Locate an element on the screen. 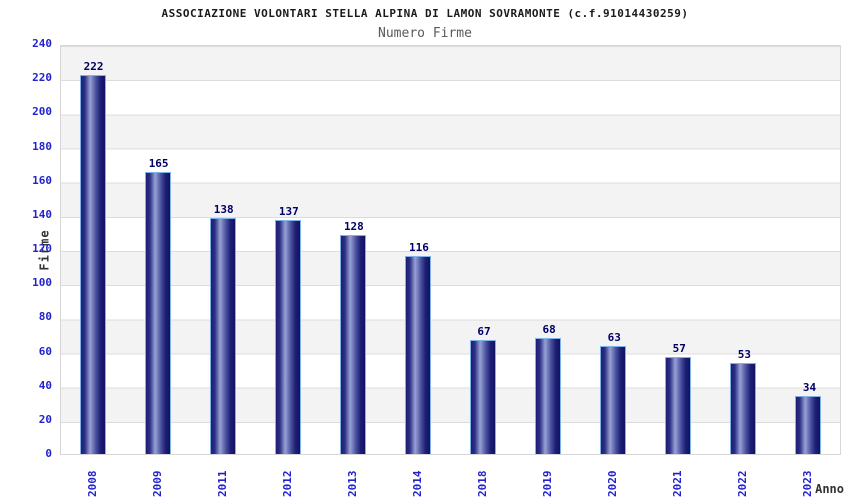 This screenshot has height=500, width=850. bar-2021 is located at coordinates (678, 405).